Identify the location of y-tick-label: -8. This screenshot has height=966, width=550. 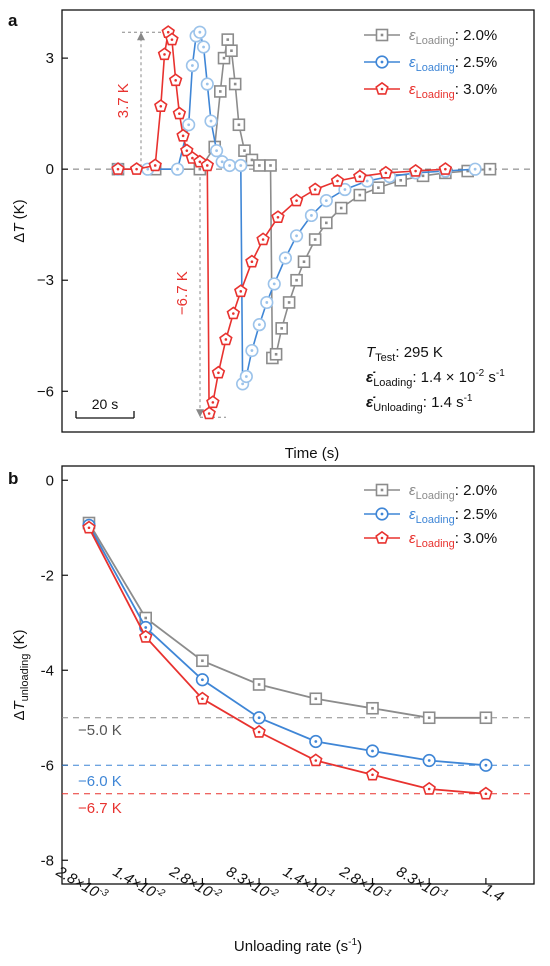
(47, 860).